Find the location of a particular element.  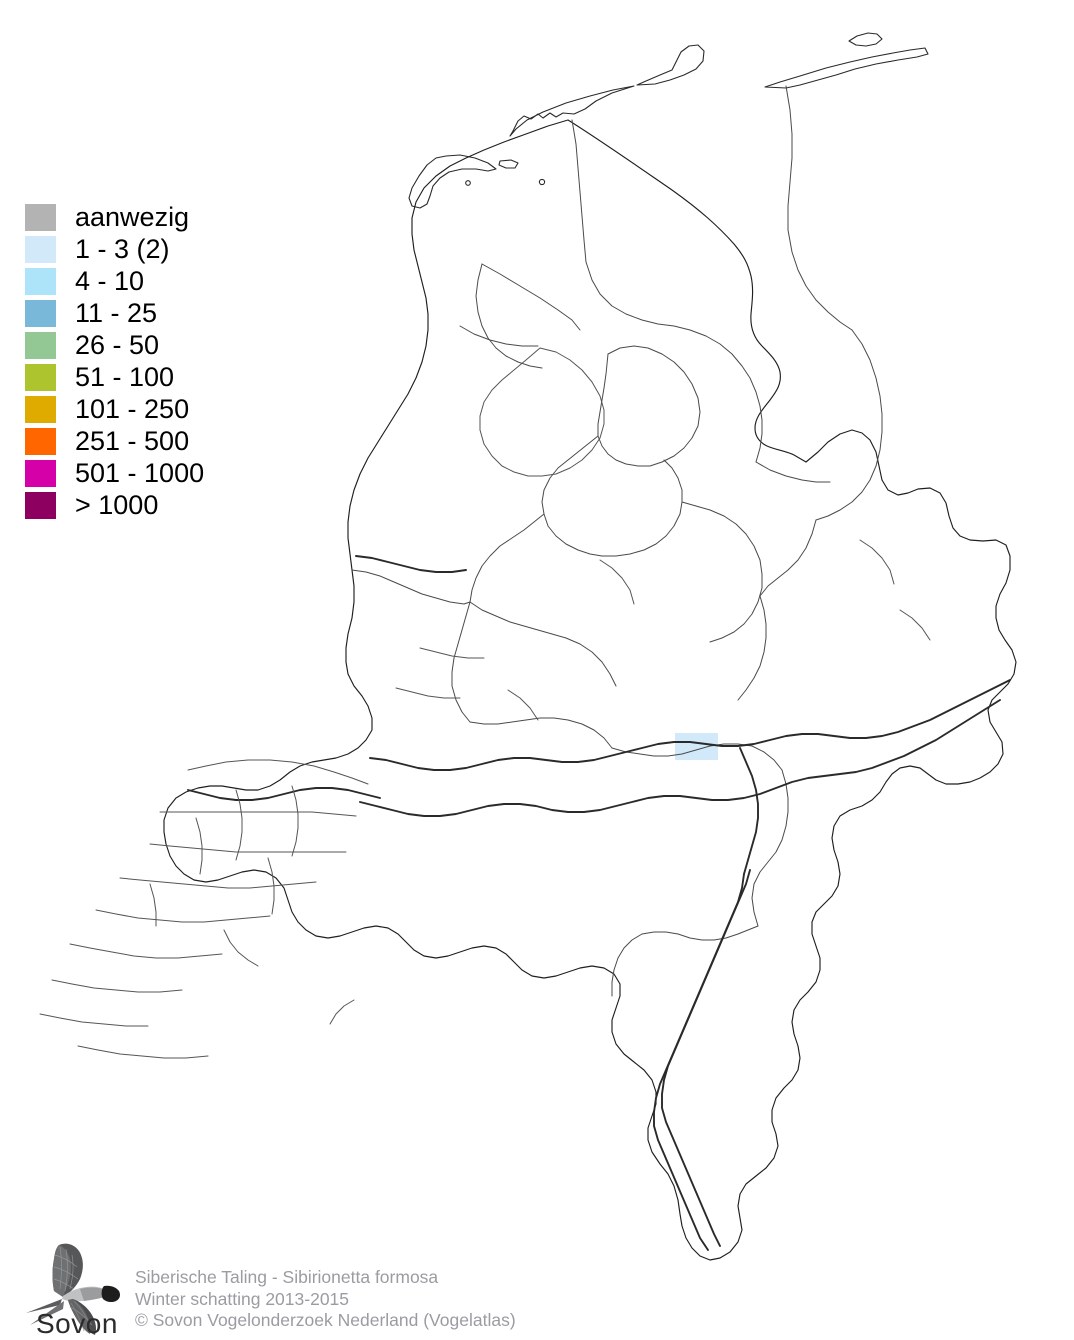

legend-item-26-50: 26 - 50 is located at coordinates (114, 345).